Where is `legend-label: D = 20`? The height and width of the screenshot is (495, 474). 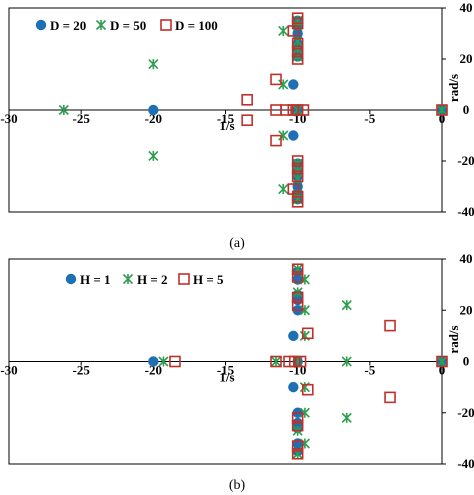 legend-label: D = 20 is located at coordinates (68, 25).